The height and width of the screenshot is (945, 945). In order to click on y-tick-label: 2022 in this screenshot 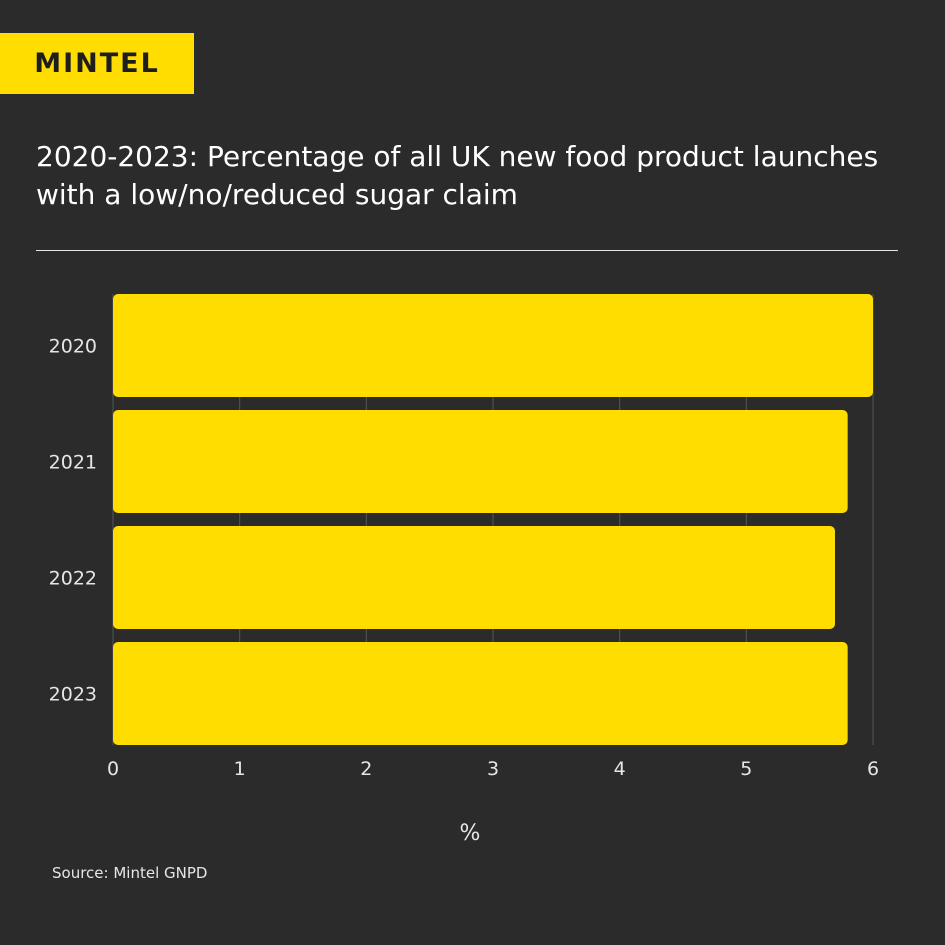, I will do `click(73, 579)`.